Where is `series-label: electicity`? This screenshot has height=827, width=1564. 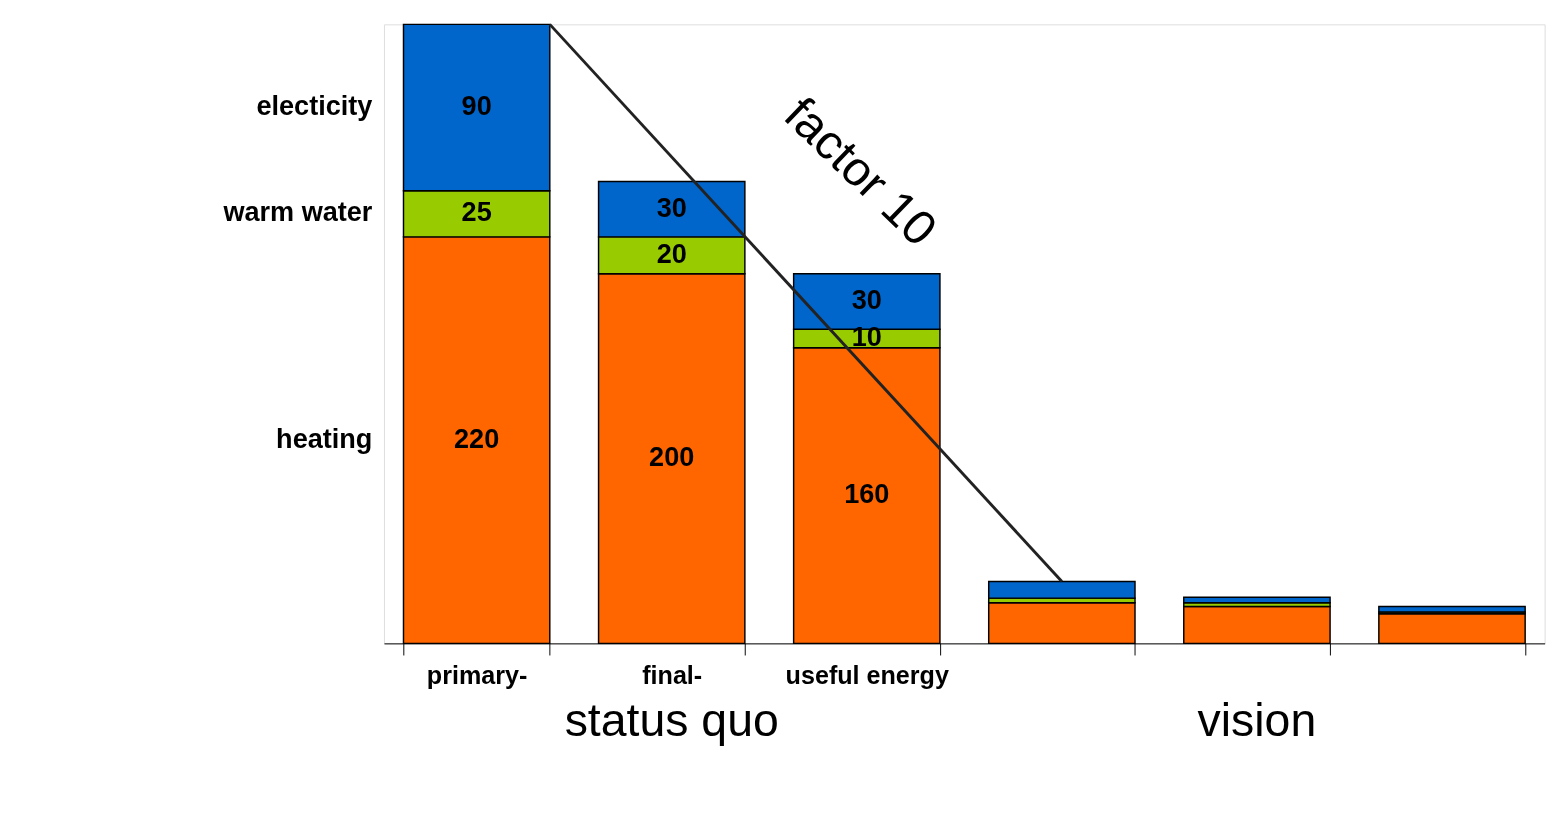 series-label: electicity is located at coordinates (314, 106).